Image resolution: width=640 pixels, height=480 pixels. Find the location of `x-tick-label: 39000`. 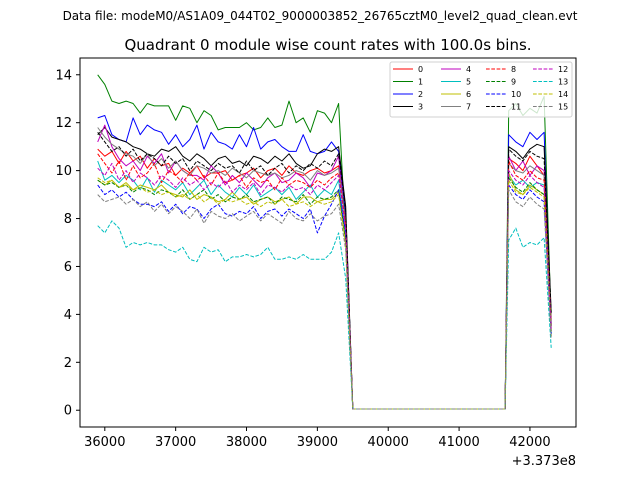

x-tick-label: 39000 is located at coordinates (317, 442).